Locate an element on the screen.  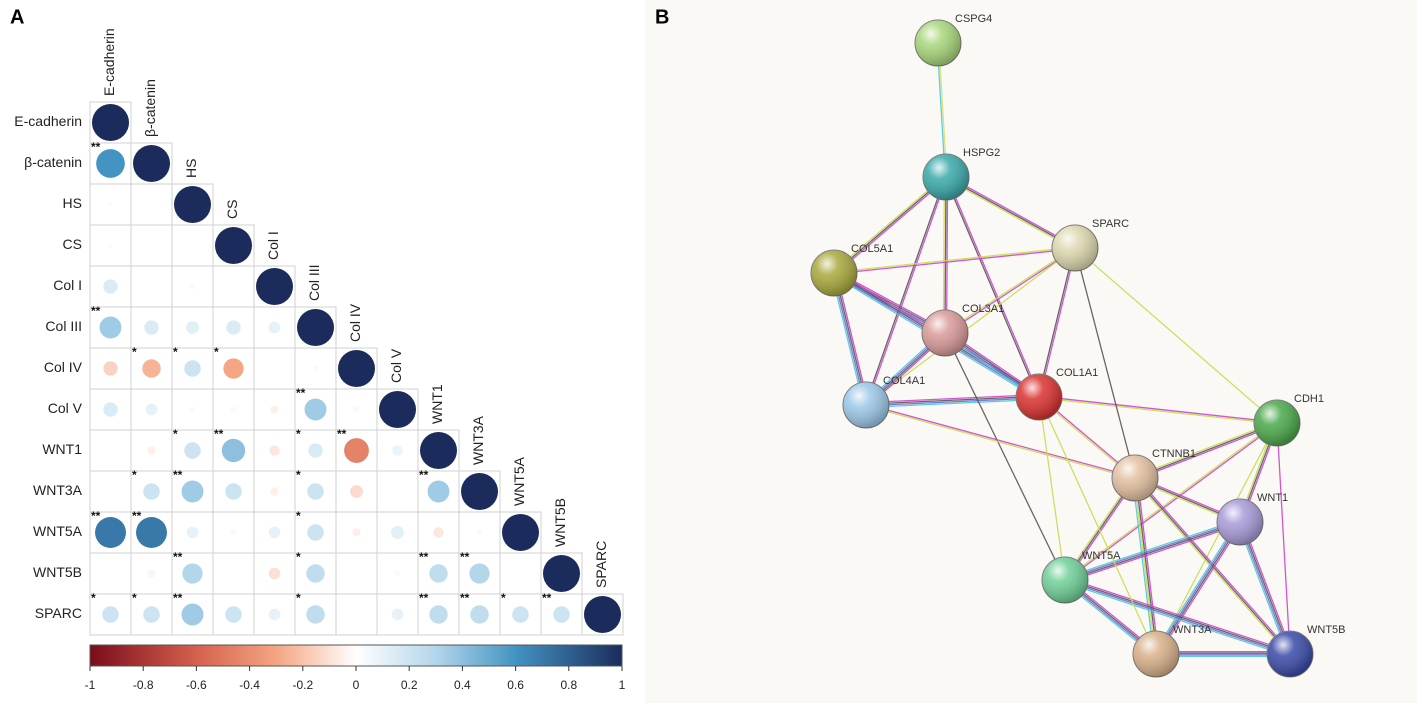
column-label: Col I is located at coordinates (273, 245).